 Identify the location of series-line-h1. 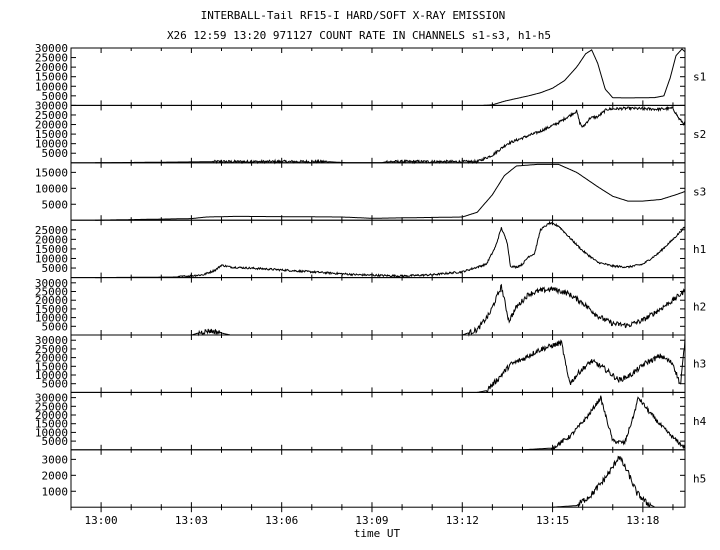
(390, 249).